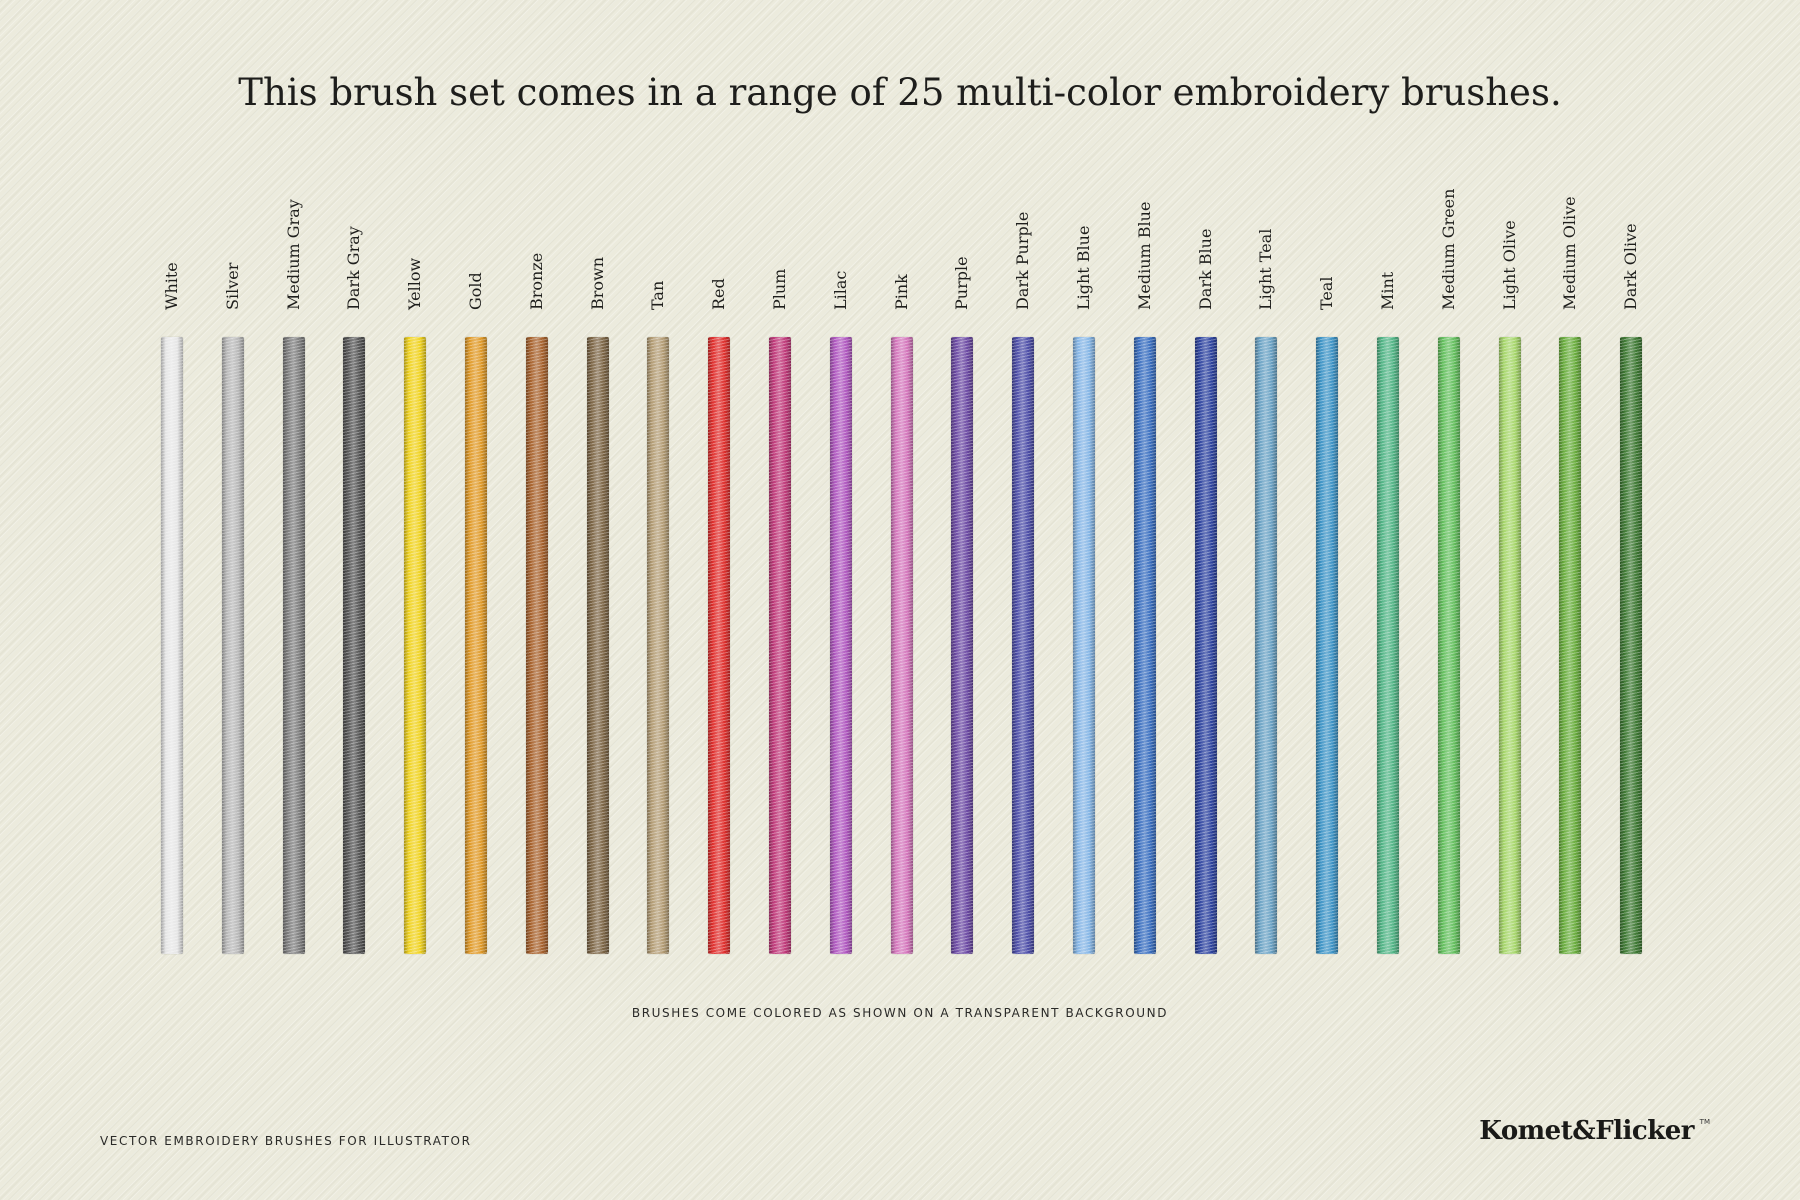 The image size is (1800, 1200). I want to click on brush-color-label: Purple, so click(962, 283).